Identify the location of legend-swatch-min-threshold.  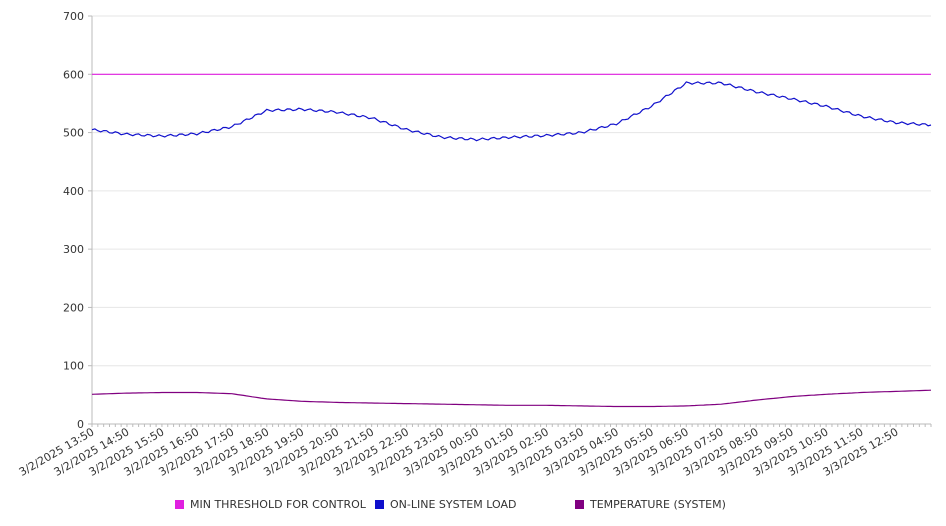
(179, 504).